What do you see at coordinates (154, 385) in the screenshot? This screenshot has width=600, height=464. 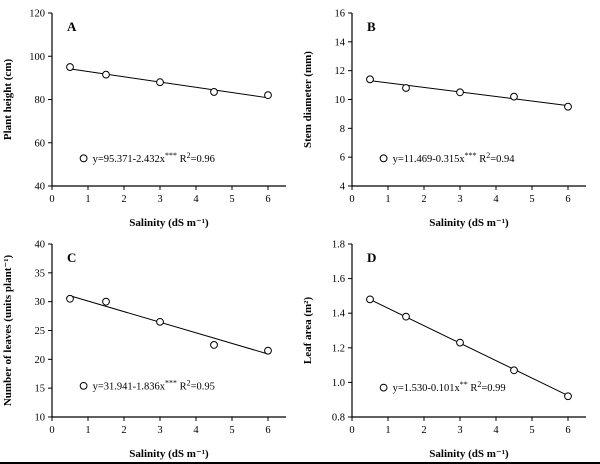 I see `equation-label: y=31.941-1.836x*** R2=0.95` at bounding box center [154, 385].